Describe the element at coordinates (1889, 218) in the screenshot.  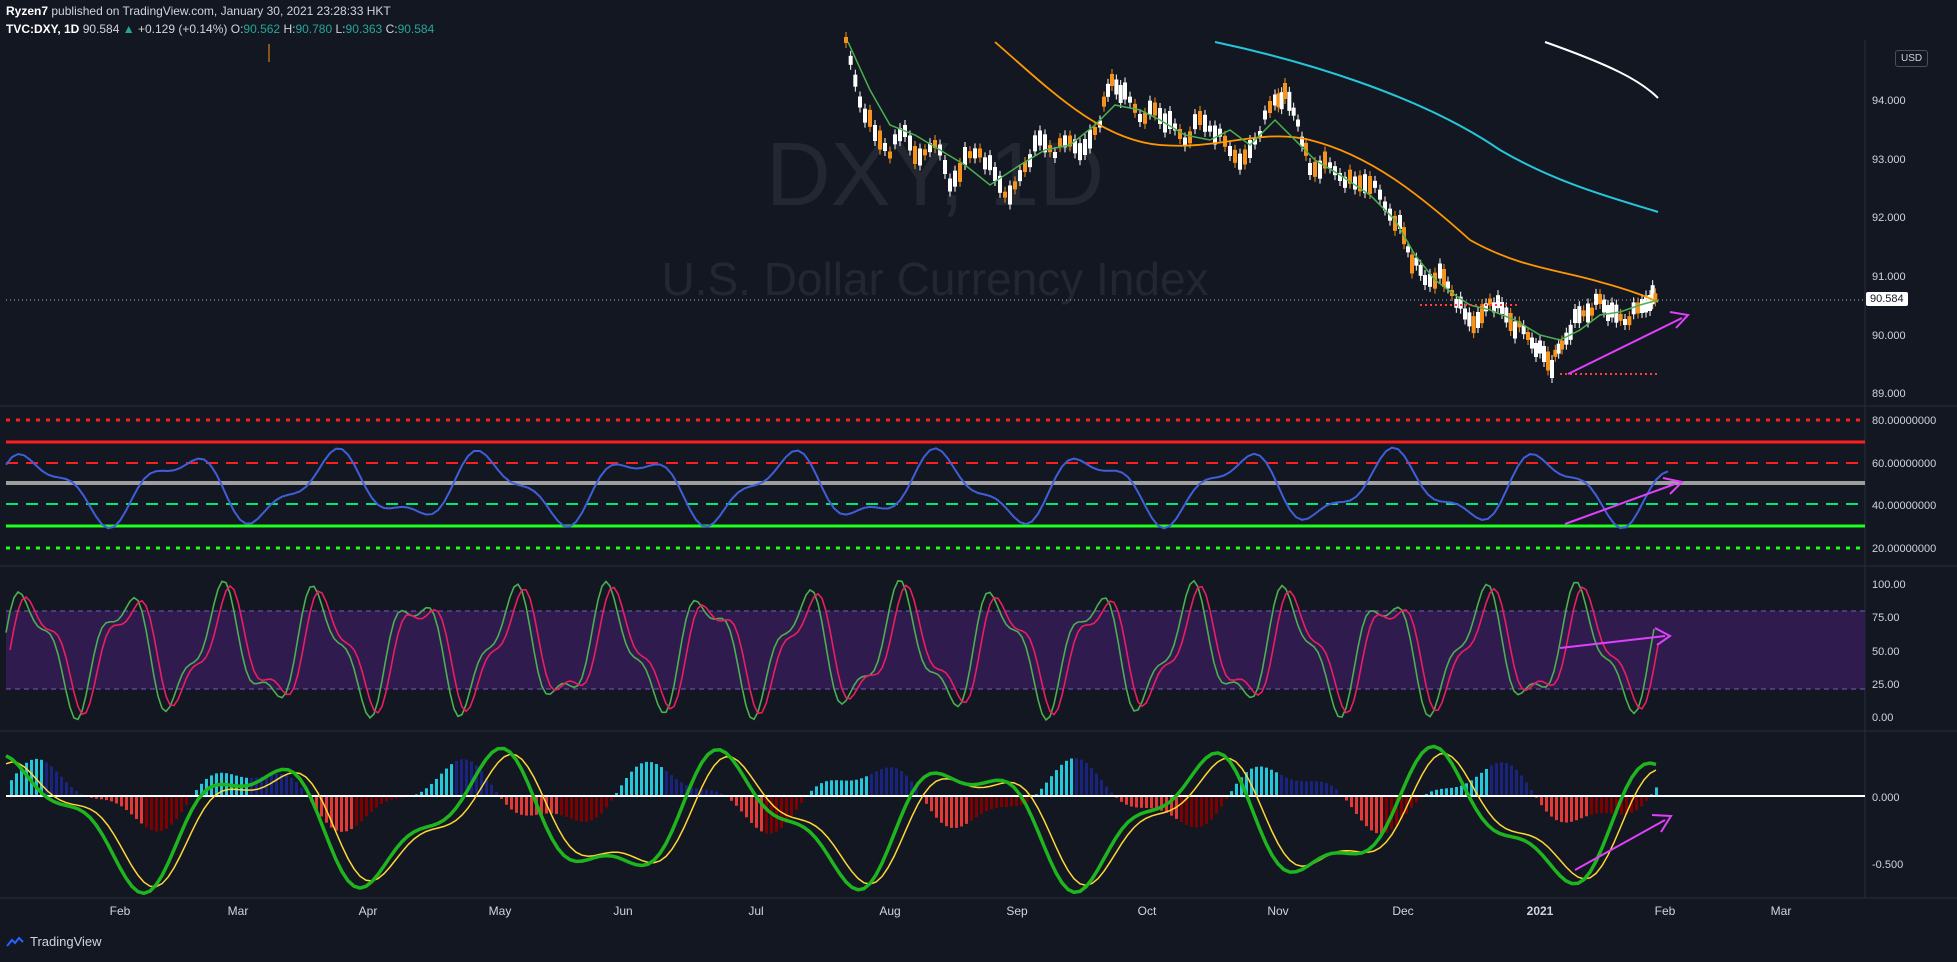
I see `price-tick-label: 92.000` at that location.